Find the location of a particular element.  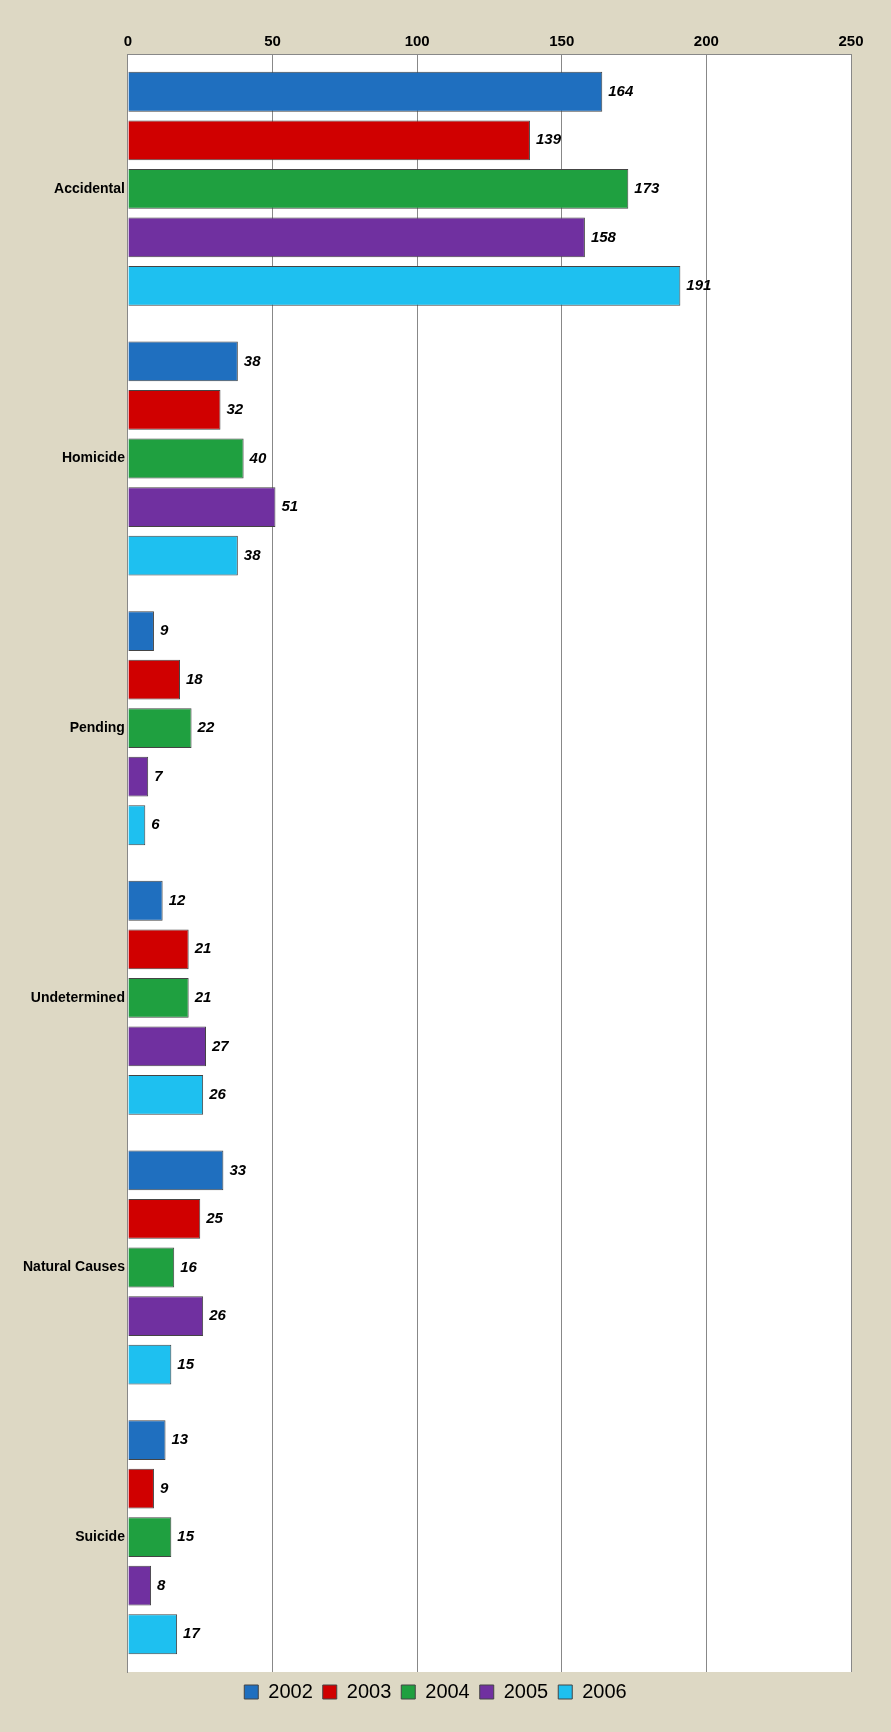

data-label: 25 is located at coordinates (214, 1218).